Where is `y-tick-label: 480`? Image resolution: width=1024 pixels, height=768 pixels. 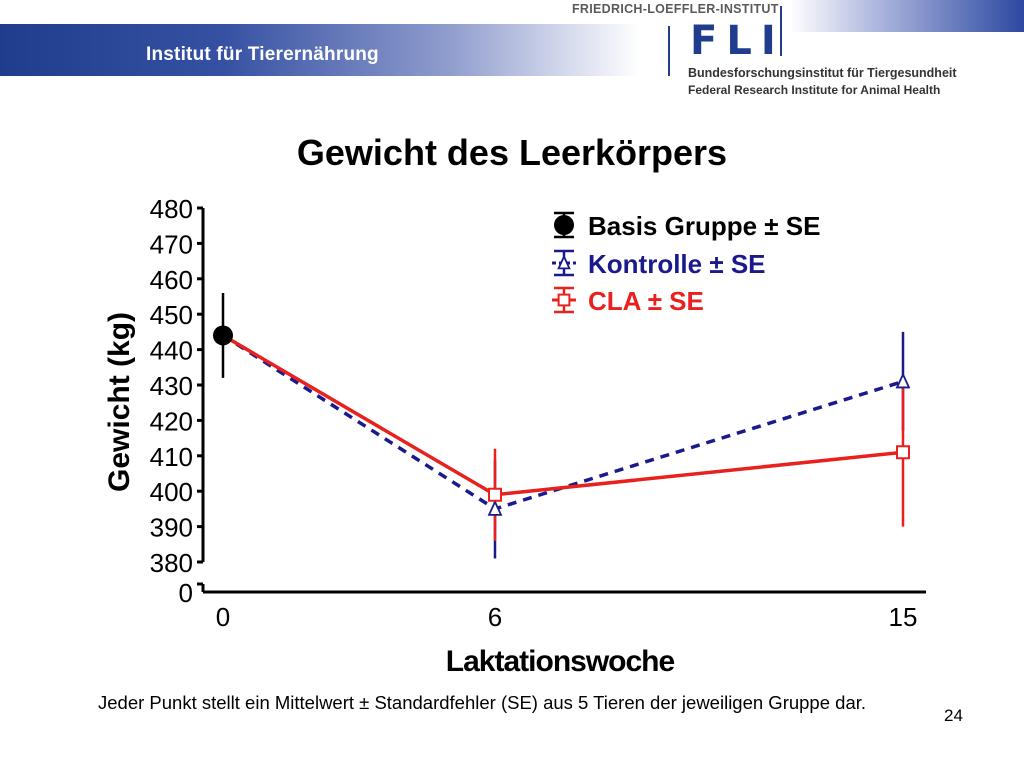 y-tick-label: 480 is located at coordinates (171, 209).